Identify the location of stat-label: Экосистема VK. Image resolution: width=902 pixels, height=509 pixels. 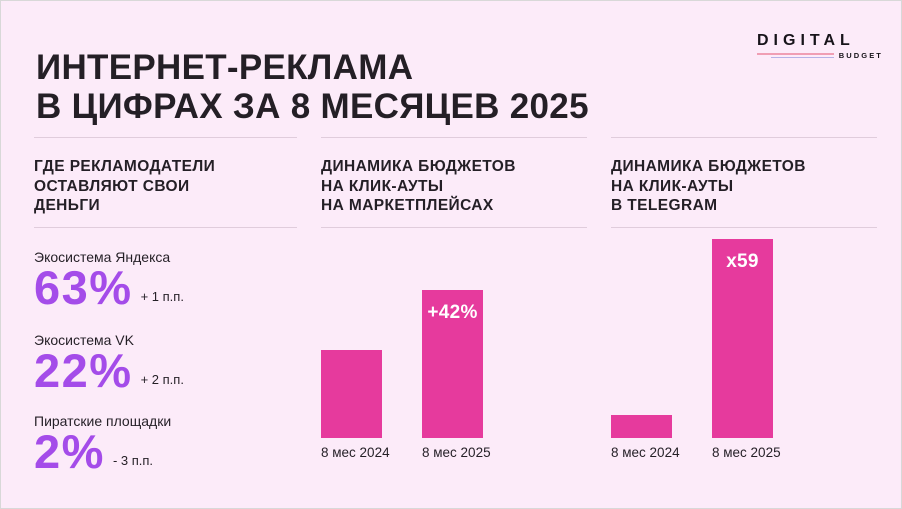
(84, 340).